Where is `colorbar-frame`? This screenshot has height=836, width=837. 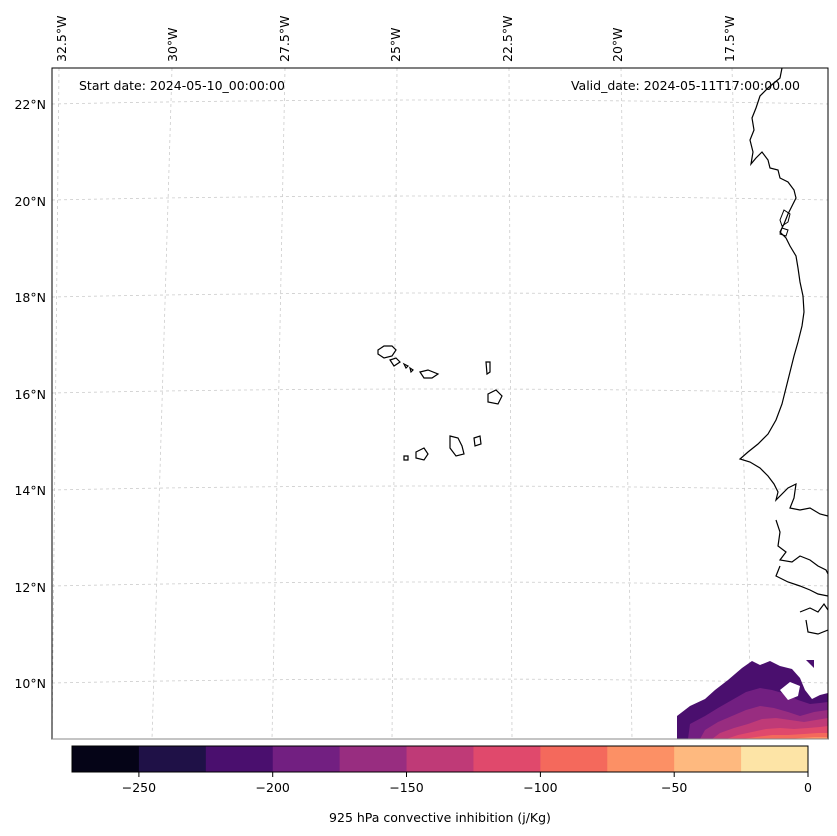 colorbar-frame is located at coordinates (440, 759).